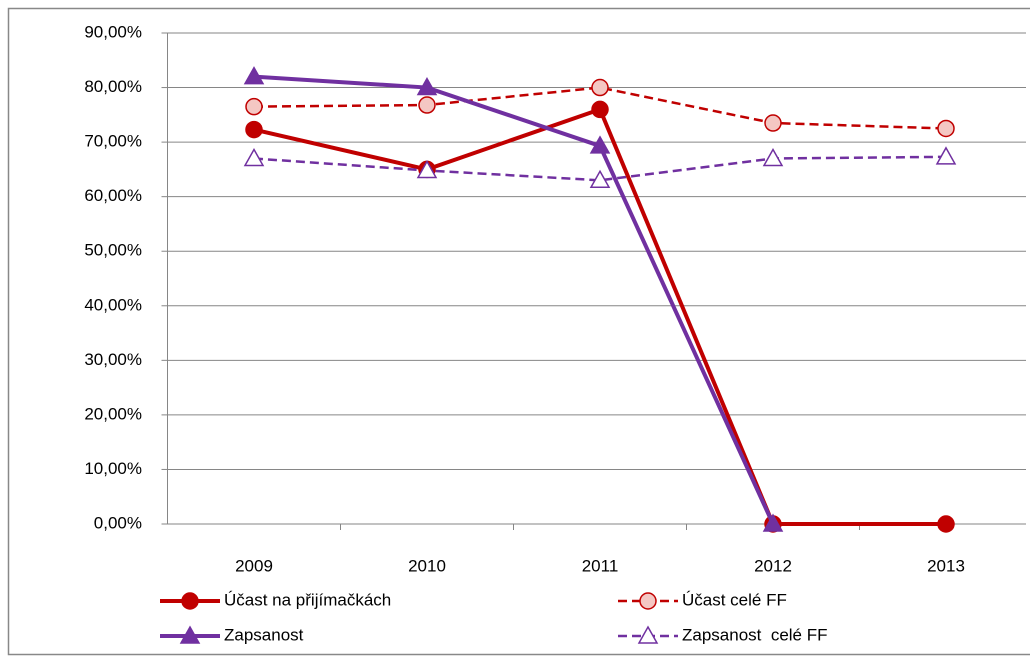 The height and width of the screenshot is (664, 1030). Describe the element at coordinates (113, 413) in the screenshot. I see `y-tick-label: 20,00%` at that location.